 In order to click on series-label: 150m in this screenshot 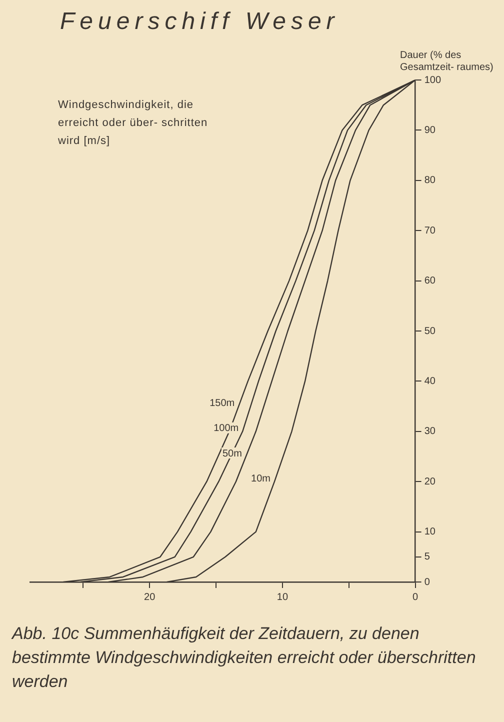, I will do `click(222, 404)`.